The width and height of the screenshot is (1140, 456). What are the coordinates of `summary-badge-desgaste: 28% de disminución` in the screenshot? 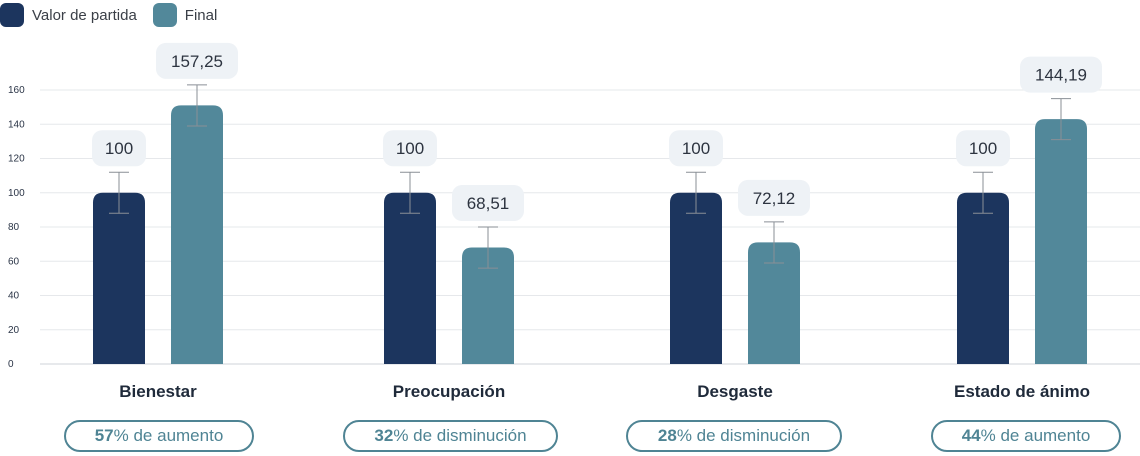 It's located at (734, 436).